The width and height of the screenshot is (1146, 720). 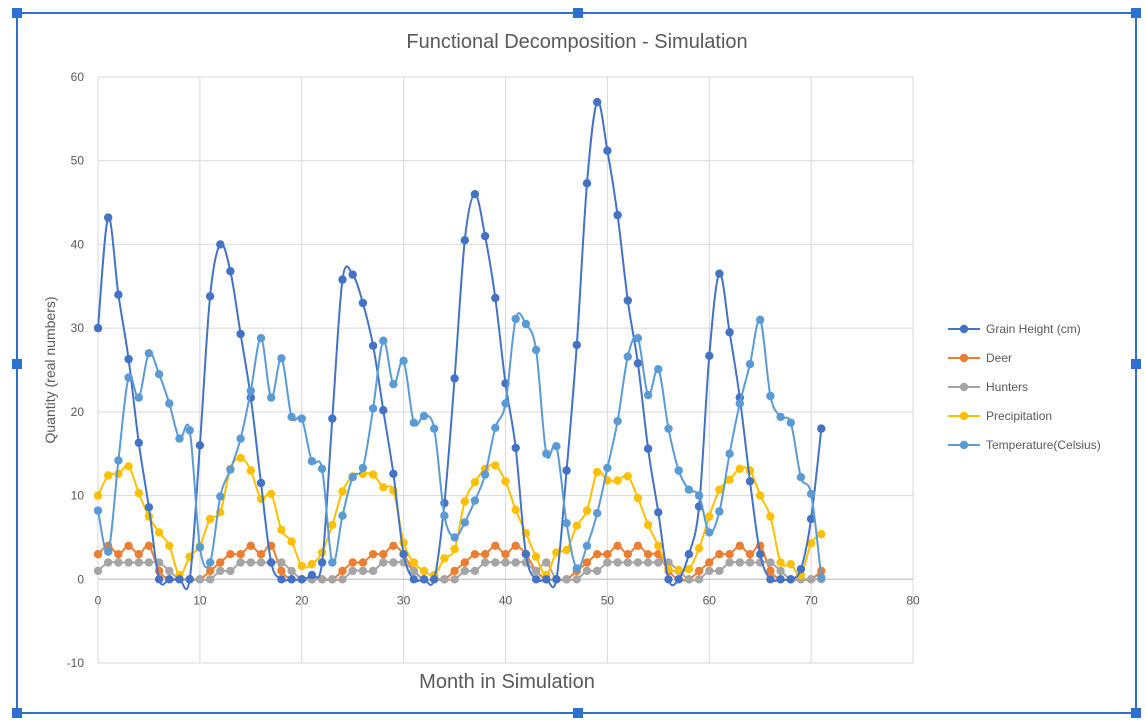 I want to click on resize-handle-top-center, so click(x=578, y=13).